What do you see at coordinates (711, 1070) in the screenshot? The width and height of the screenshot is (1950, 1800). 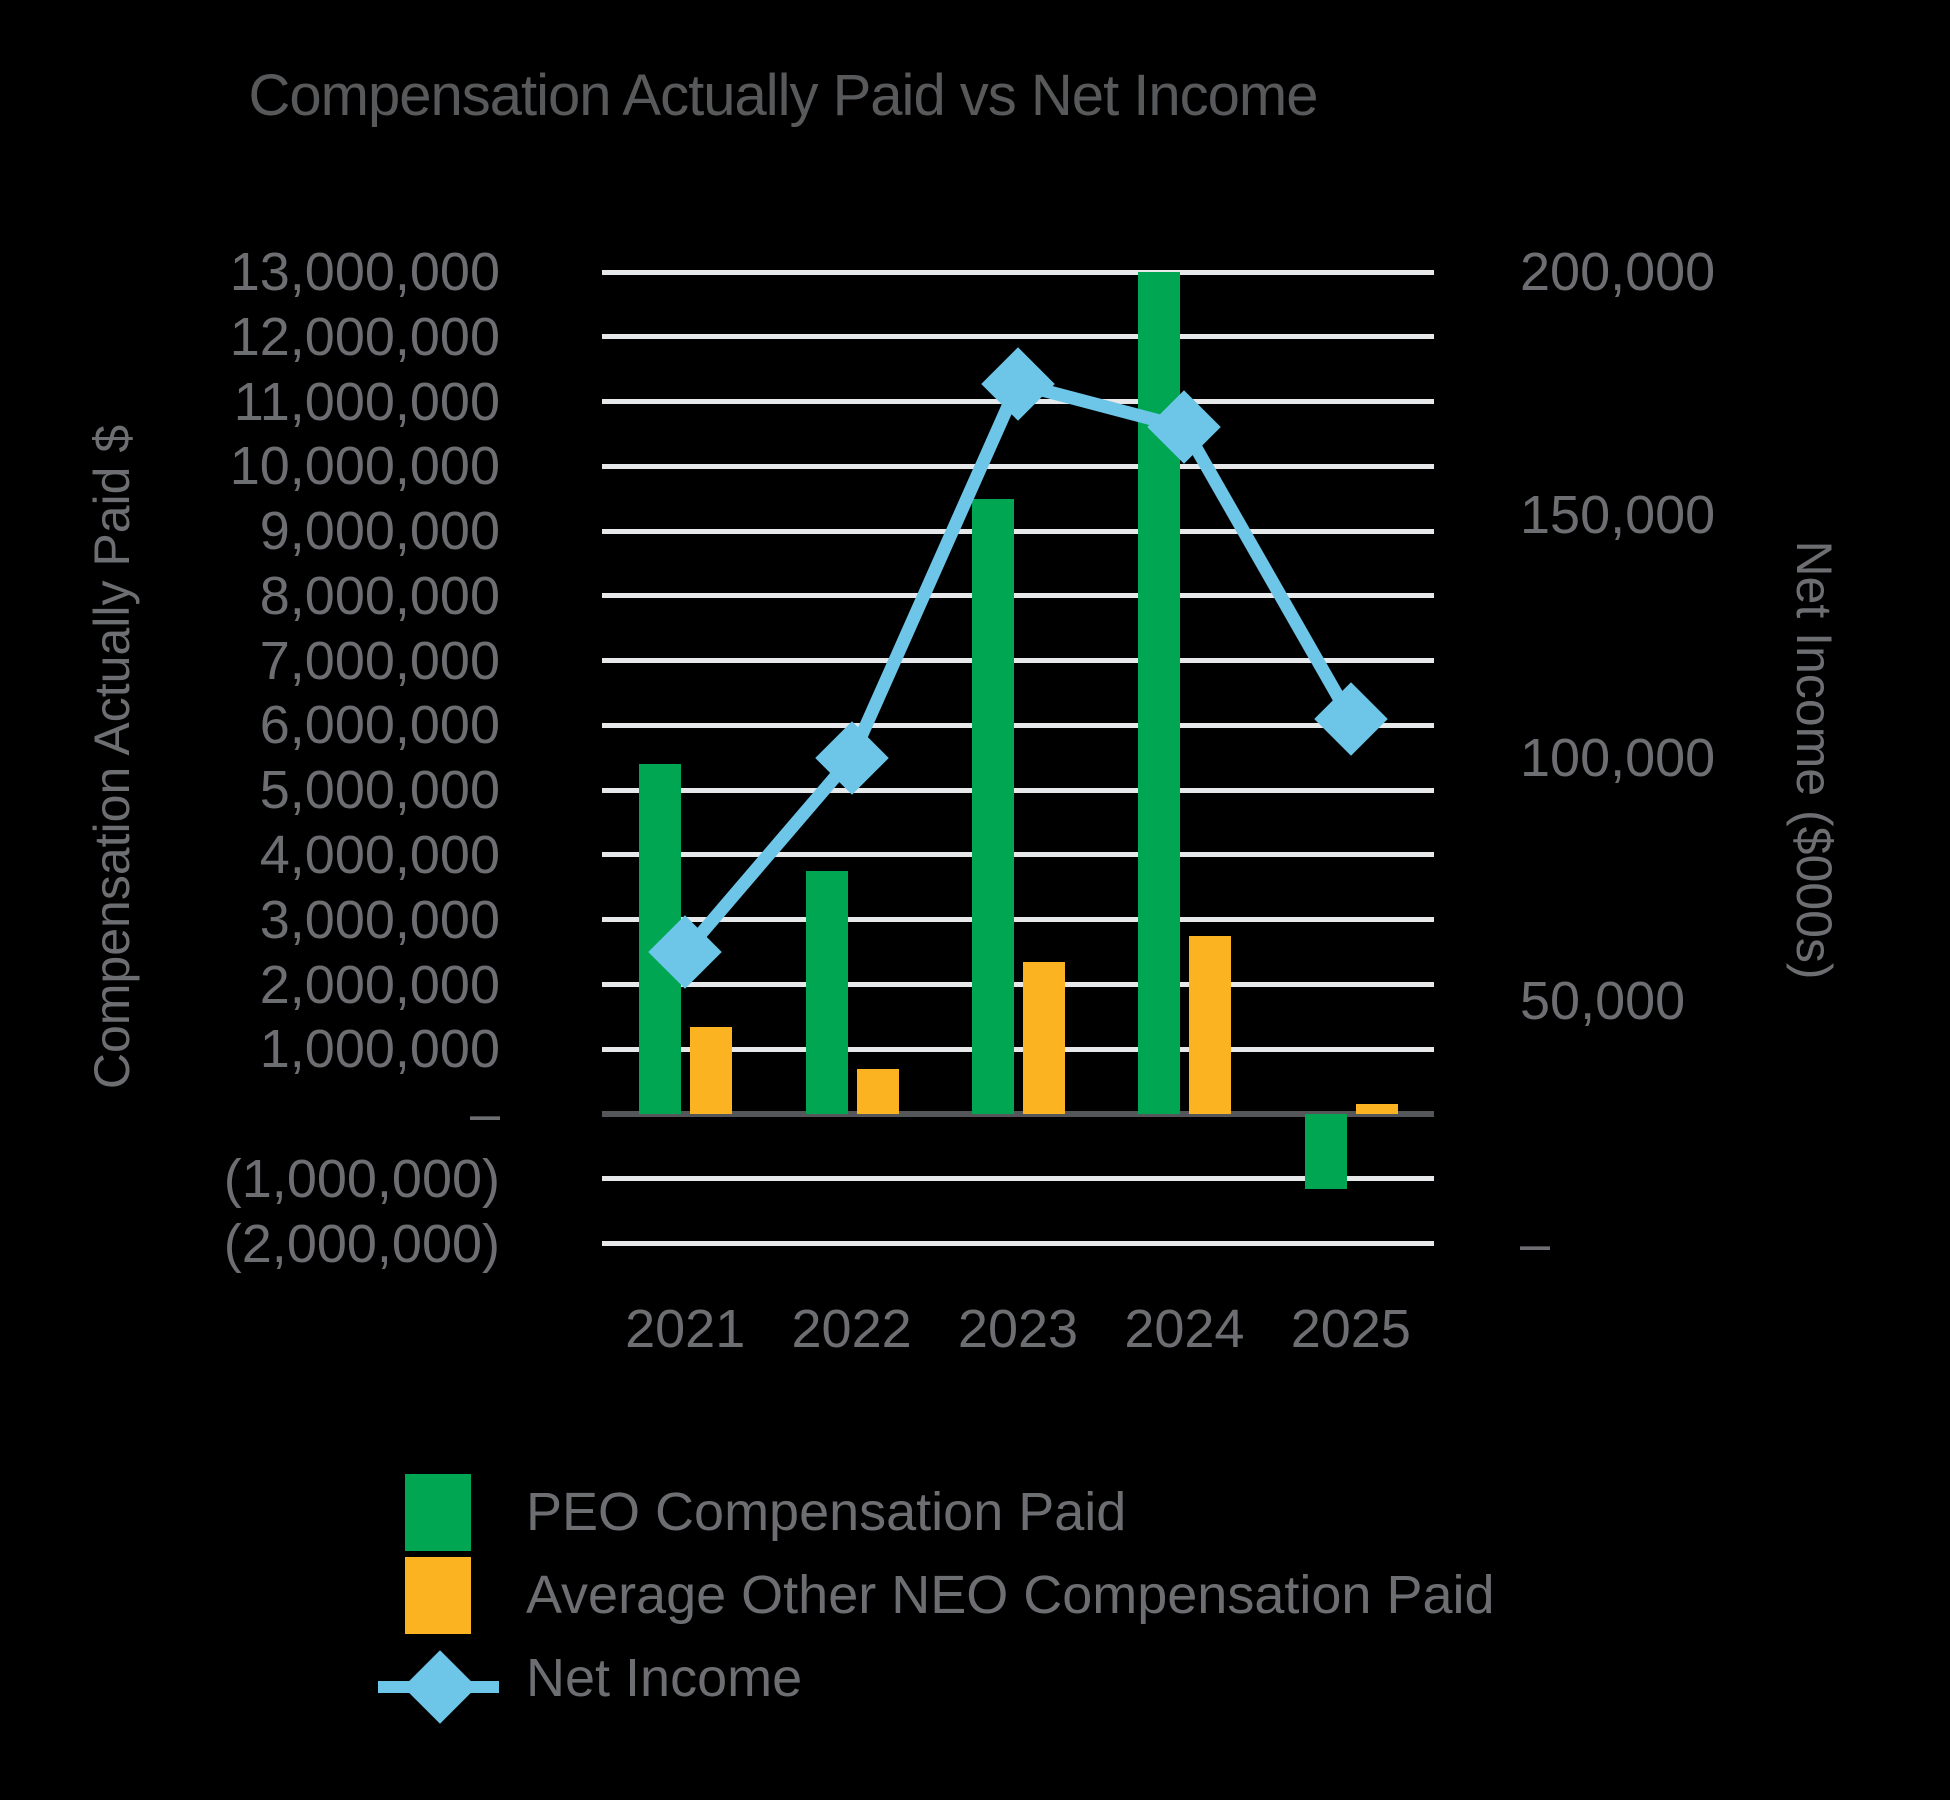 I see `bar-neo-2021` at bounding box center [711, 1070].